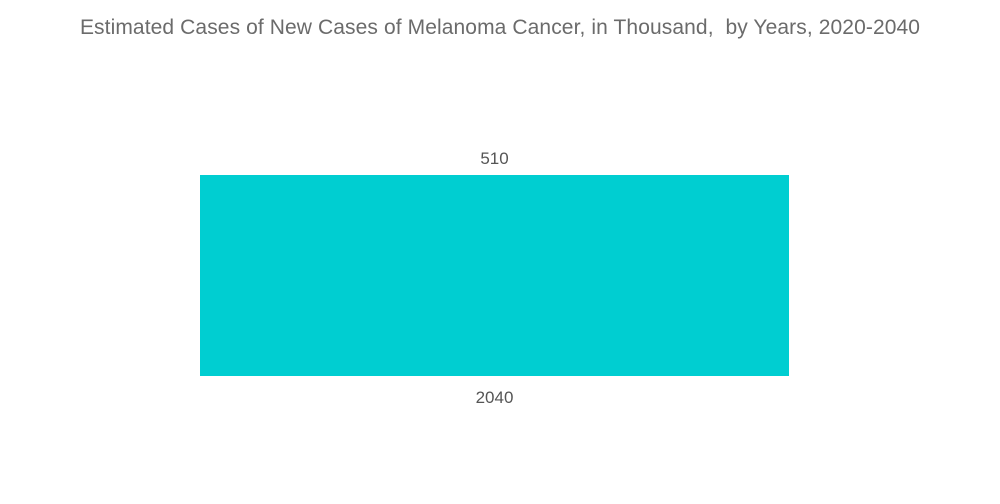 The image size is (1000, 504). What do you see at coordinates (495, 397) in the screenshot?
I see `x-tick-label-2040: 2040` at bounding box center [495, 397].